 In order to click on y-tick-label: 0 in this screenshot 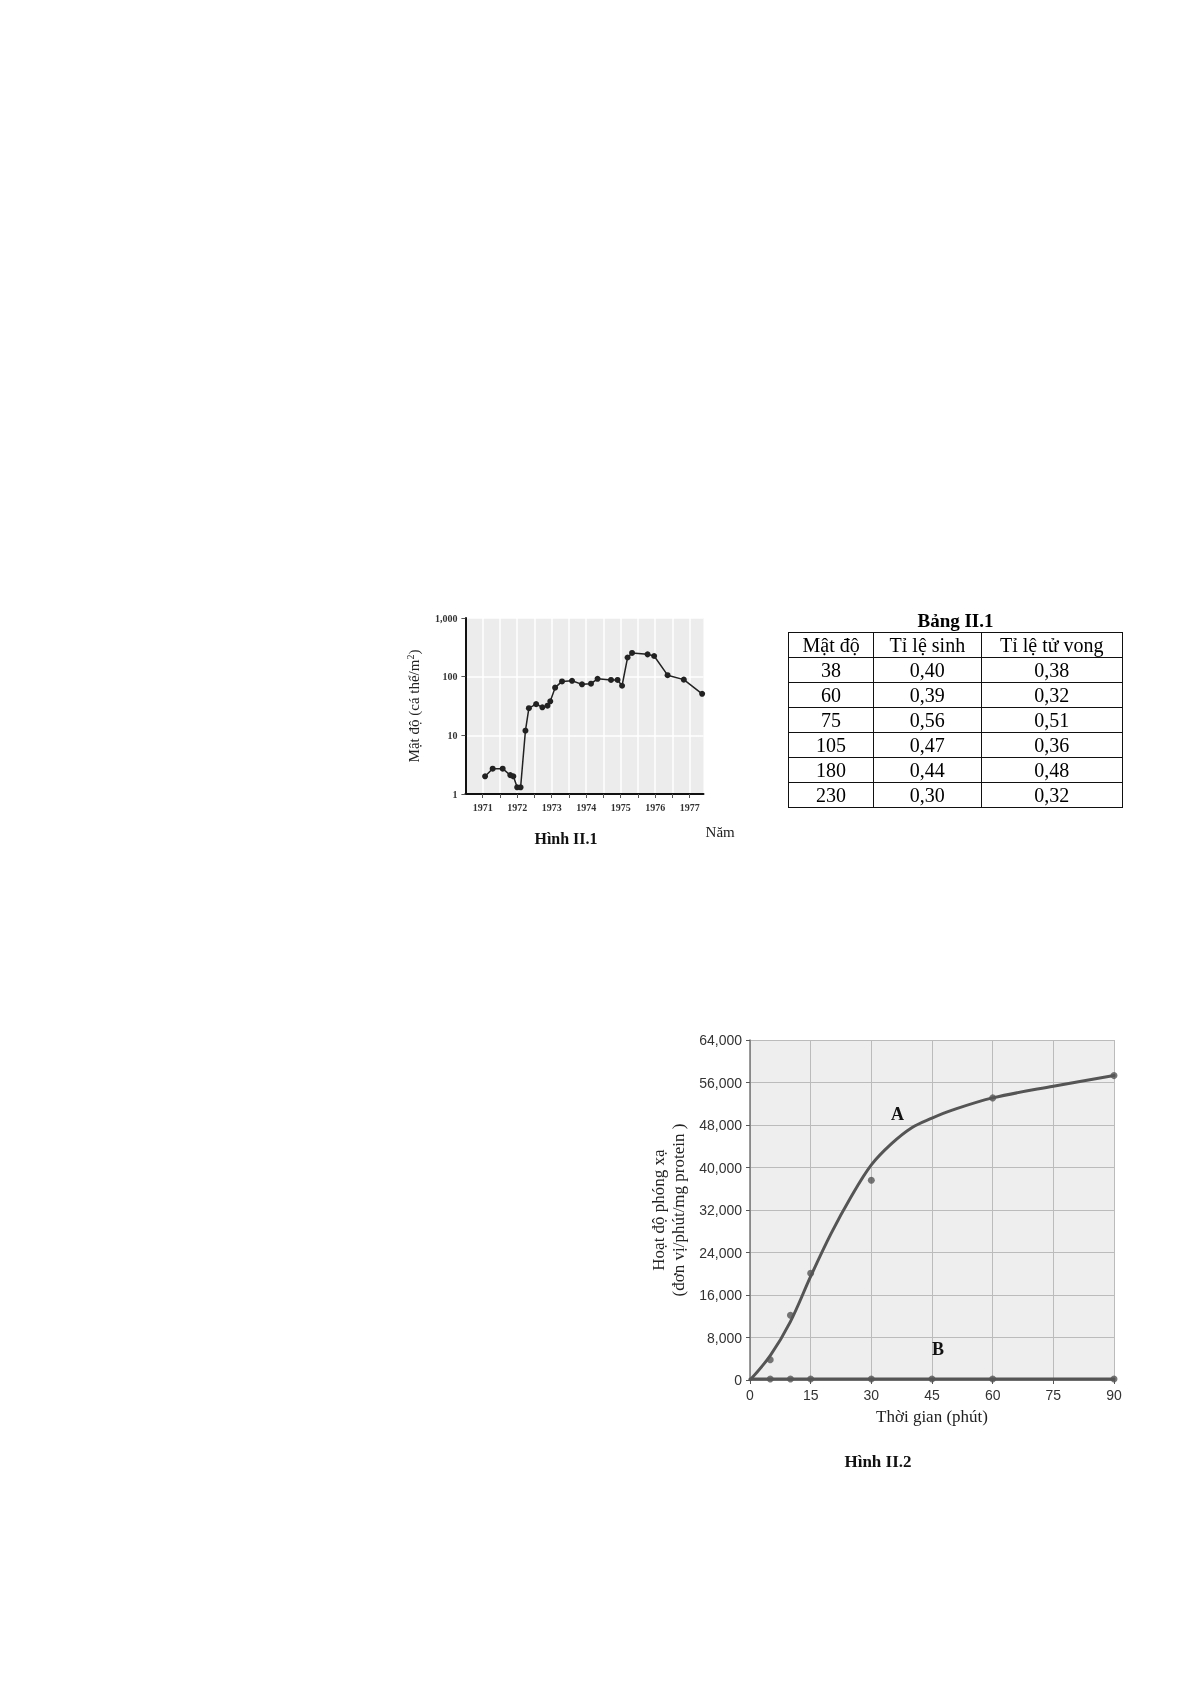, I will do `click(738, 1380)`.